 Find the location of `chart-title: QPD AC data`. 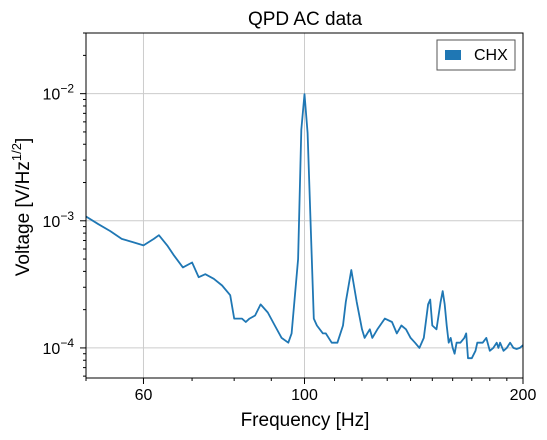

chart-title: QPD AC data is located at coordinates (305, 19).